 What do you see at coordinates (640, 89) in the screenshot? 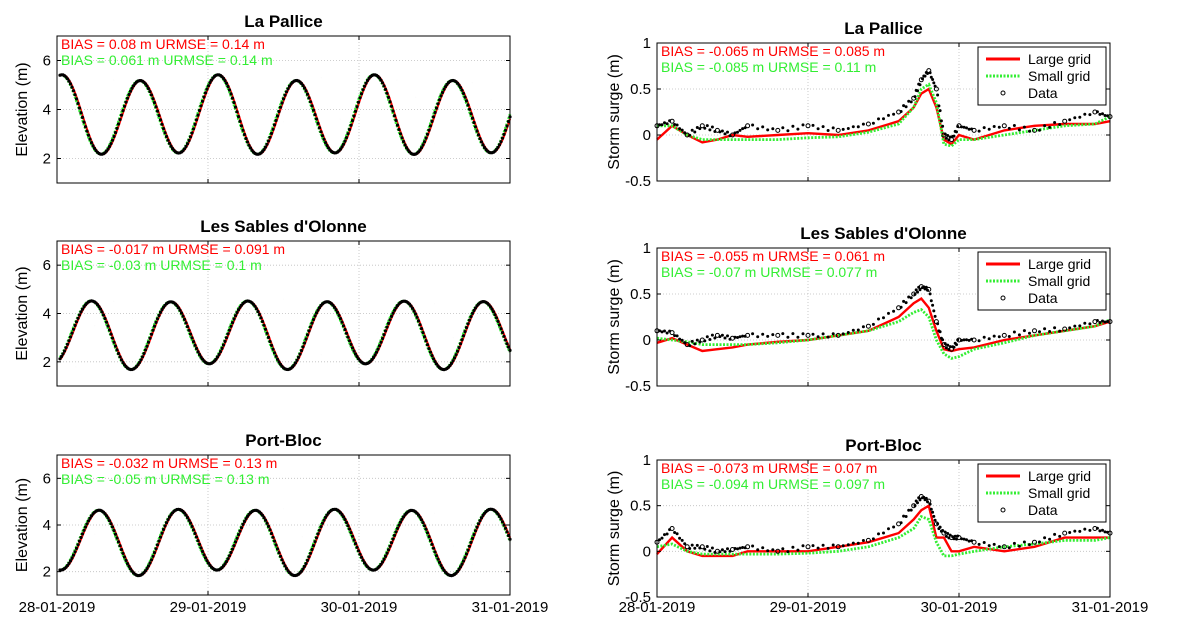
I see `y-tick-label: 0.5` at bounding box center [640, 89].